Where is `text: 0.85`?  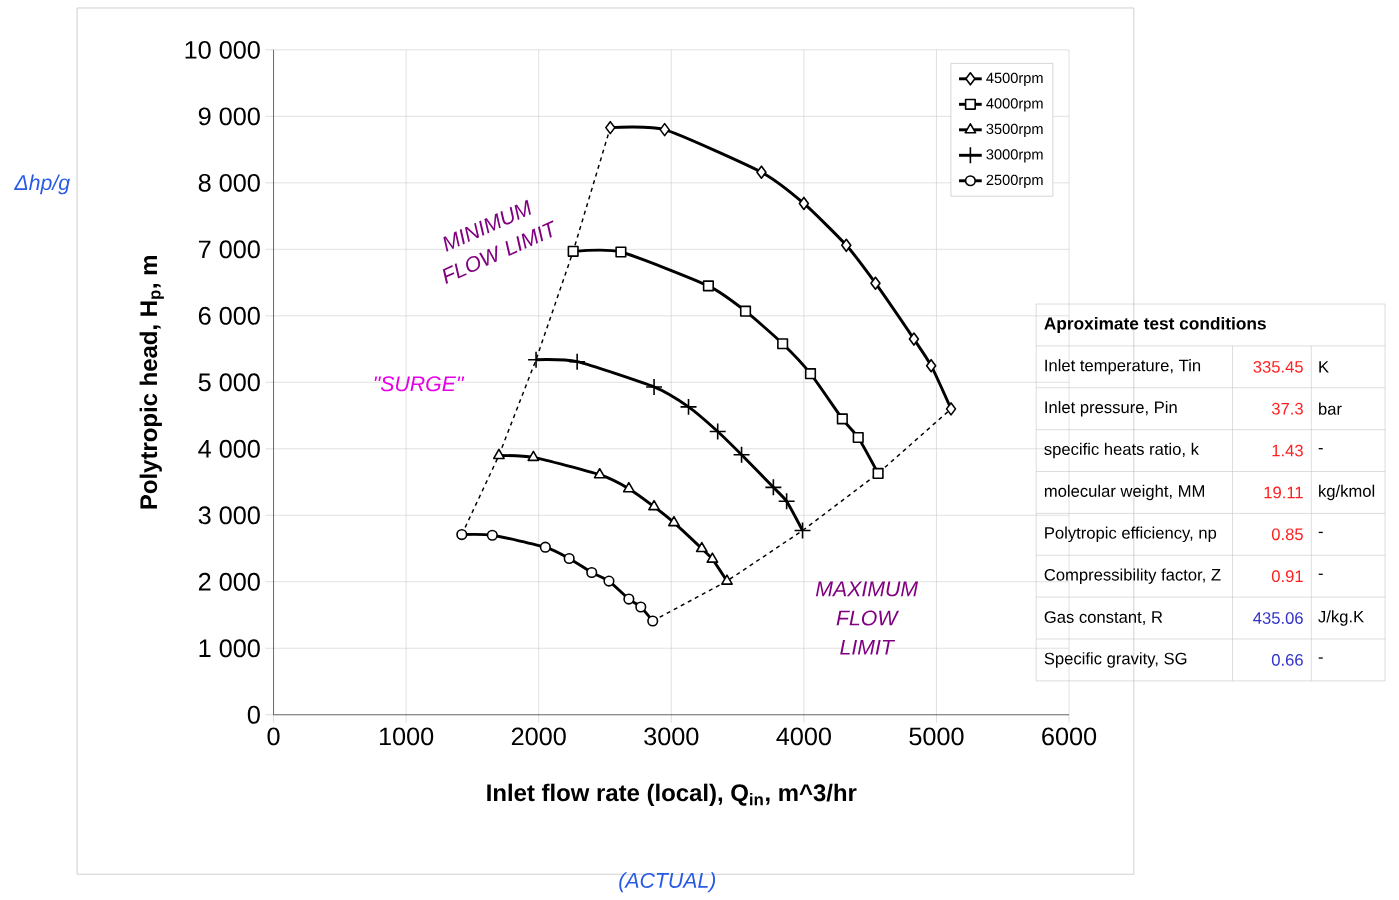
text: 0.85 is located at coordinates (1287, 534).